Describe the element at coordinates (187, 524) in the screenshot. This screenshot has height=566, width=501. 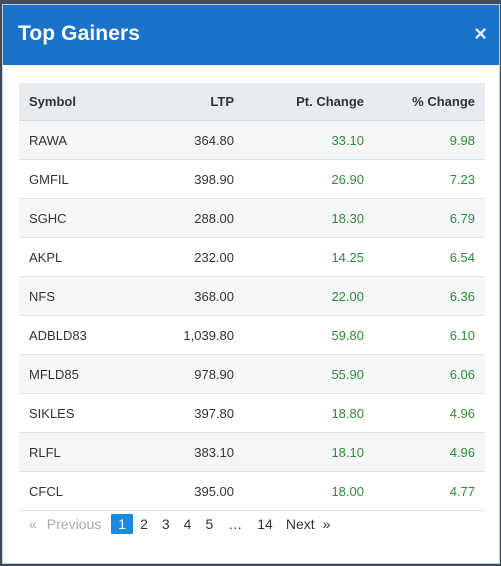
I see `page-4-button: 4` at that location.